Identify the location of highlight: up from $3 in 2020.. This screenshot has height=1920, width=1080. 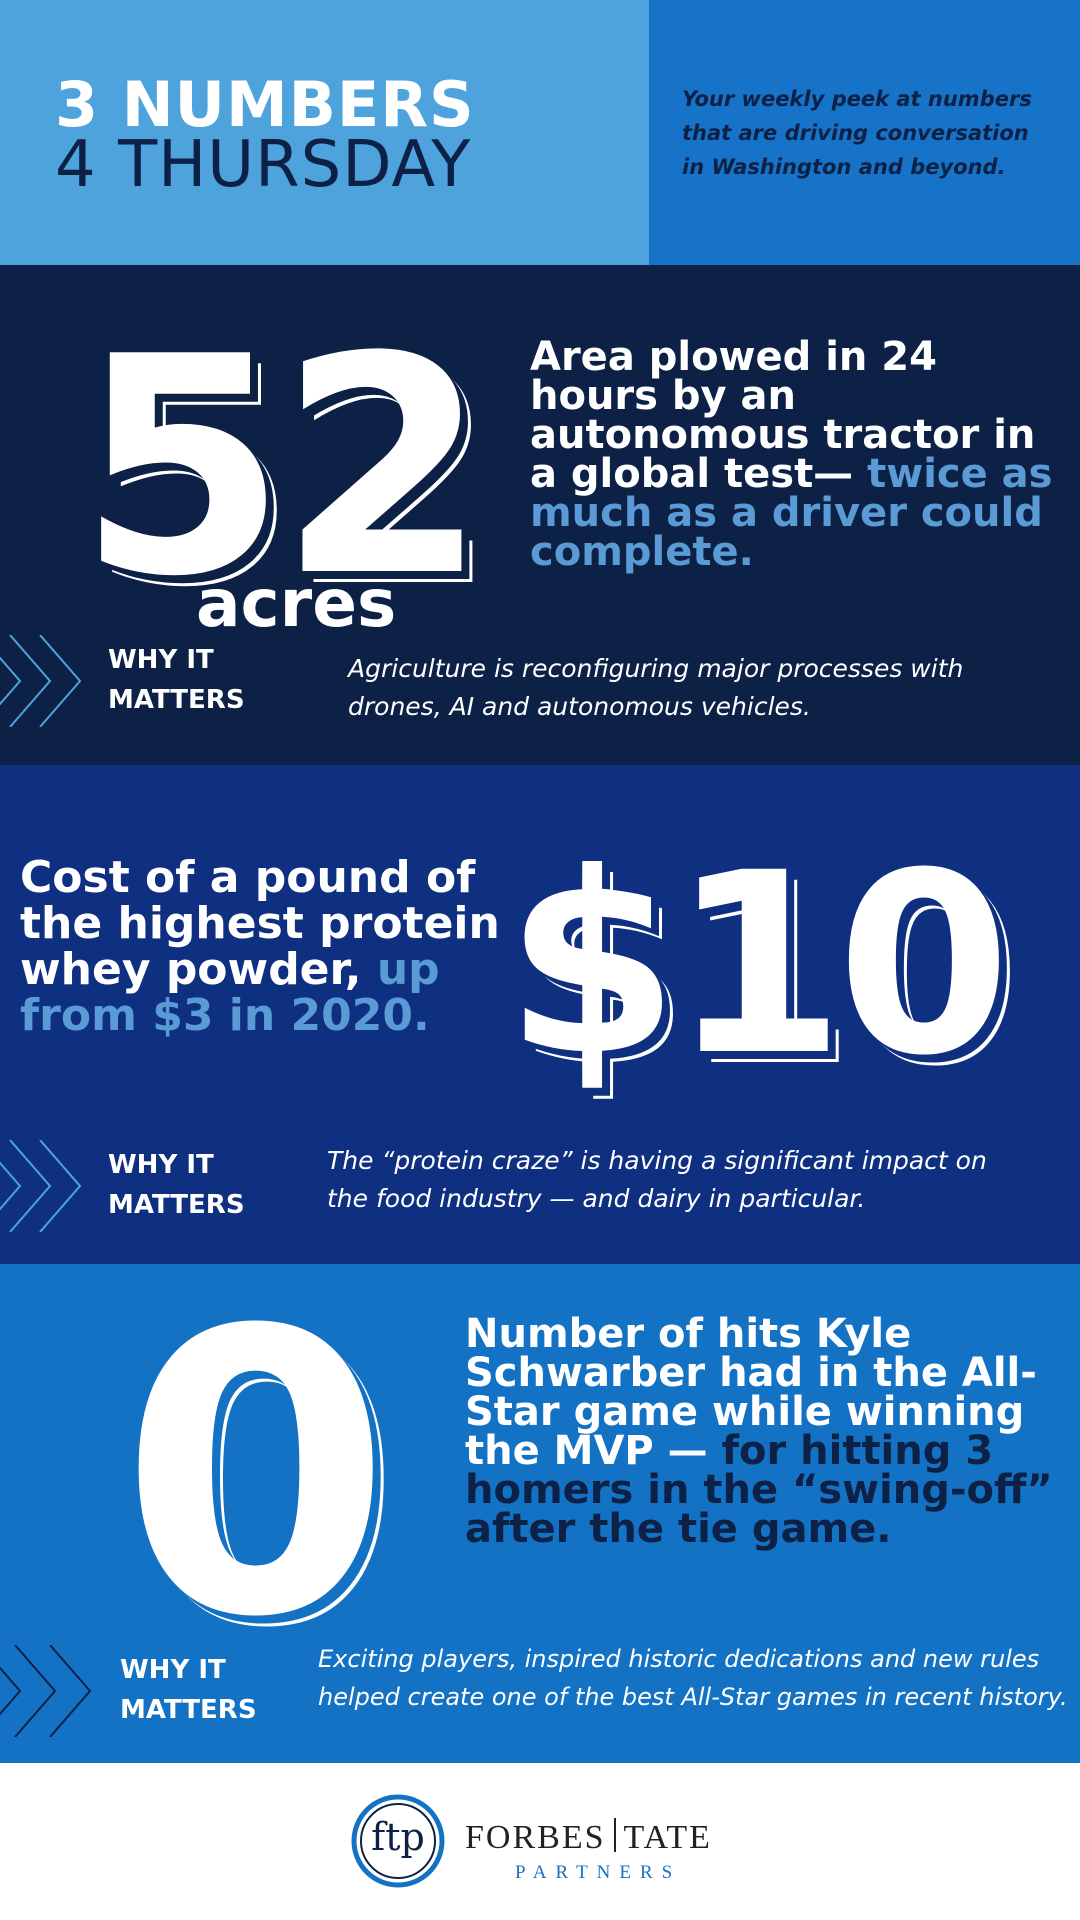
(230, 992).